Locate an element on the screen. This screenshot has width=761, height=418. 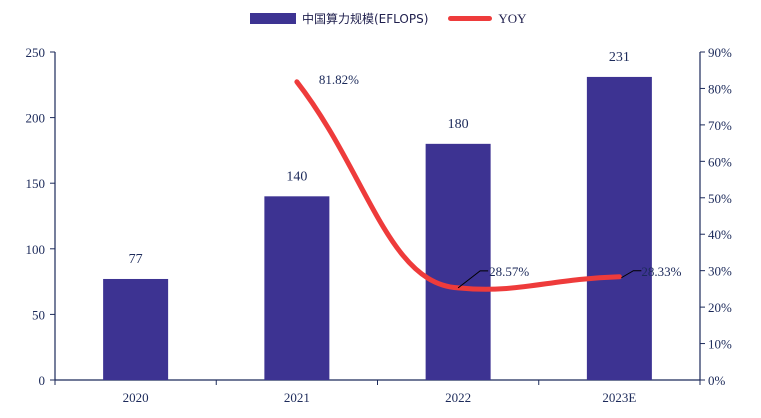
x-tick-label: 2022 is located at coordinates (458, 397).